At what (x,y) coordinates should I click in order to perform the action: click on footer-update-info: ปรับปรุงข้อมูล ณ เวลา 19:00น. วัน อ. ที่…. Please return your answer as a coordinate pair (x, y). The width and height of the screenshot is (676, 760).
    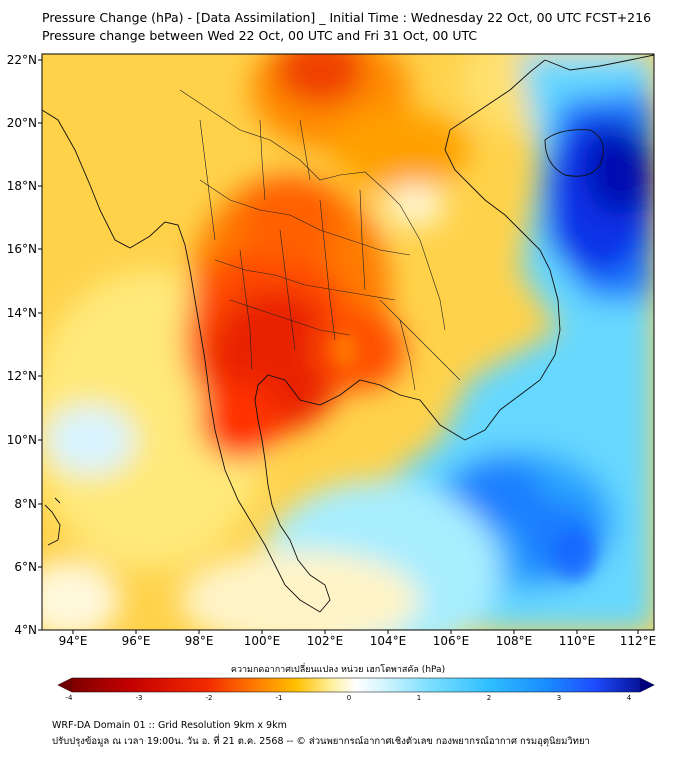
    Looking at the image, I should click on (321, 741).